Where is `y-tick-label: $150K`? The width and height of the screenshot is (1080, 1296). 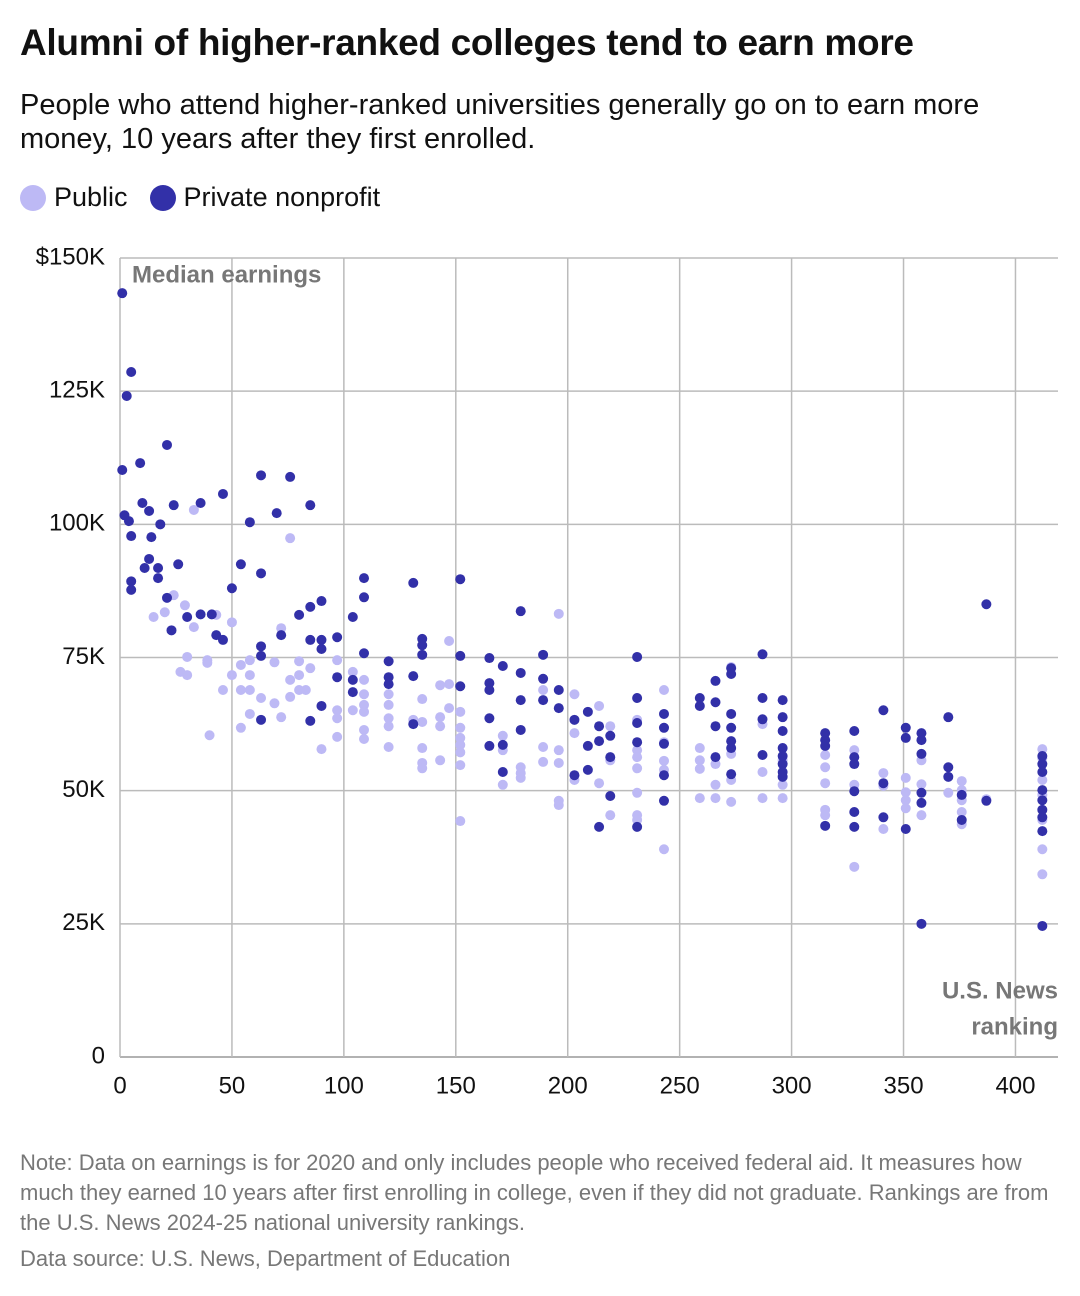
y-tick-label: $150K is located at coordinates (70, 256).